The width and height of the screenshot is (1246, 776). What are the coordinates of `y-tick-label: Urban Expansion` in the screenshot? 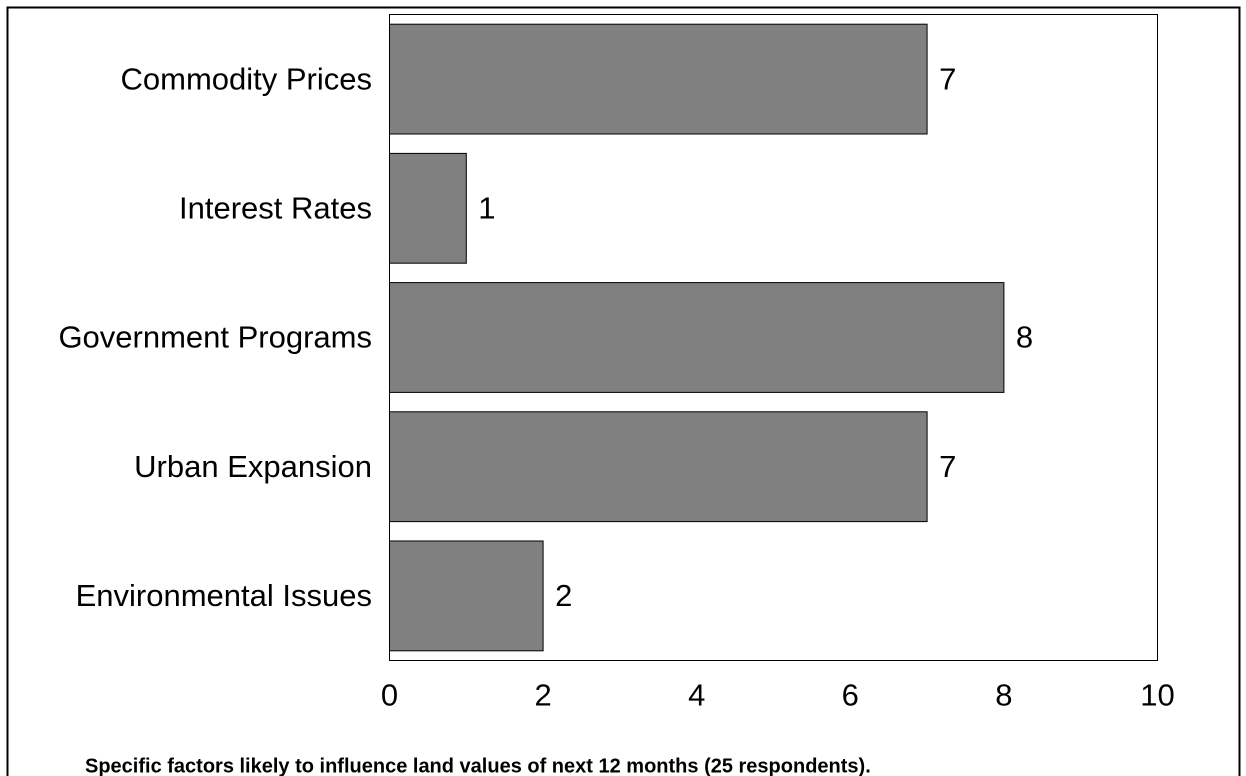 It's located at (253, 466).